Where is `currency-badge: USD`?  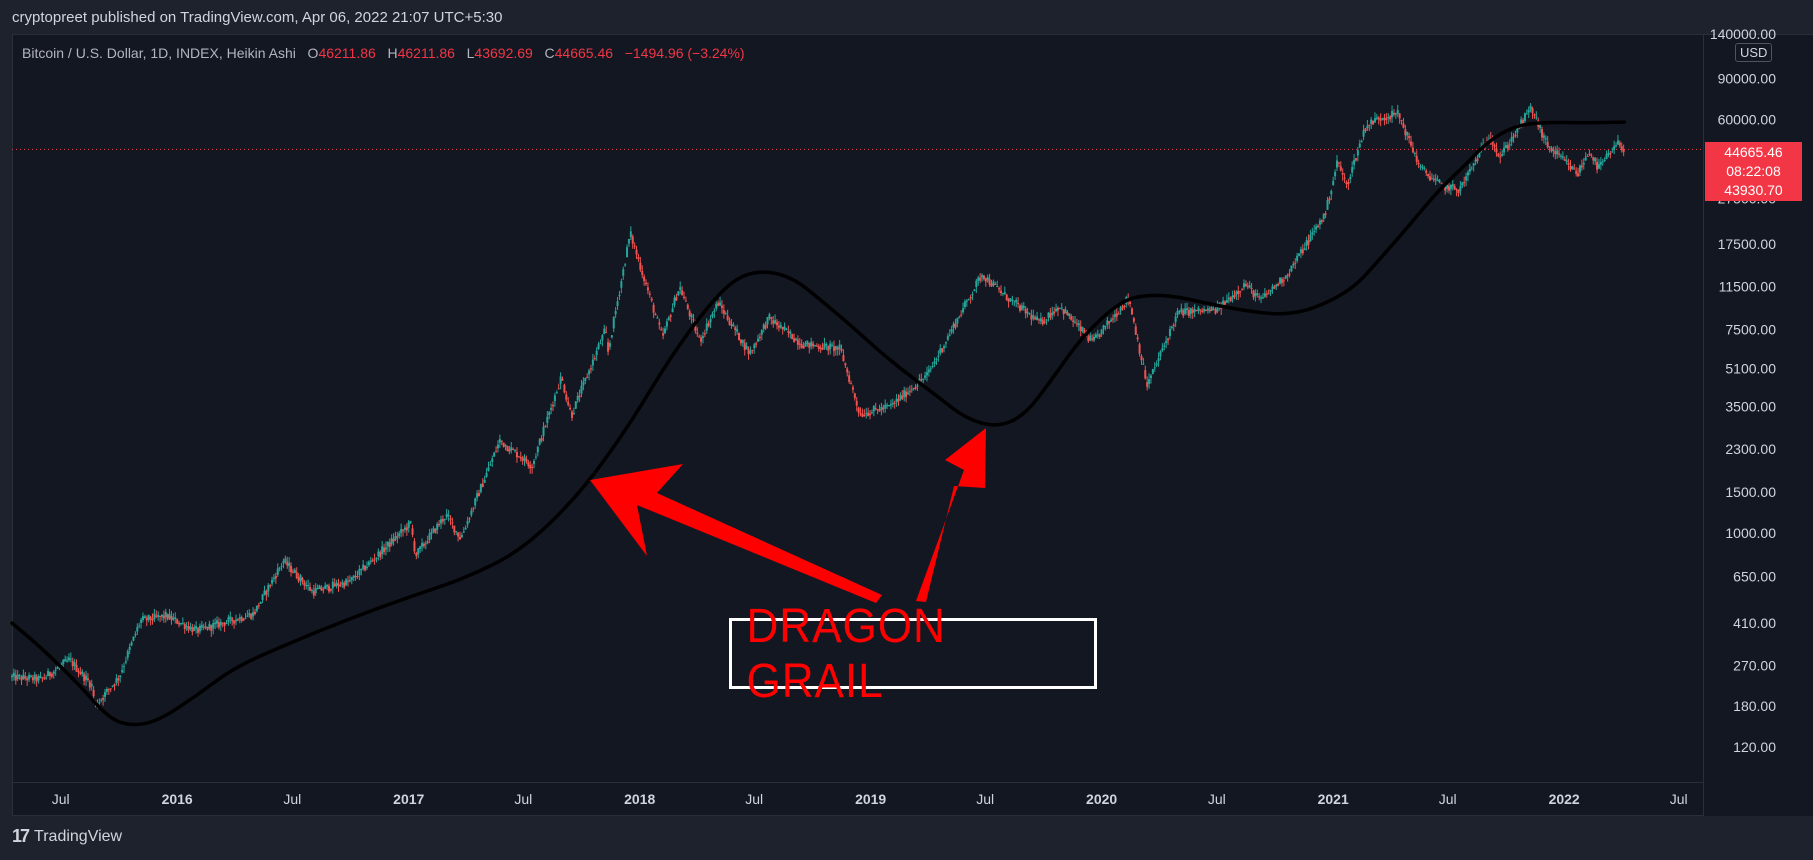
currency-badge: USD is located at coordinates (1754, 52).